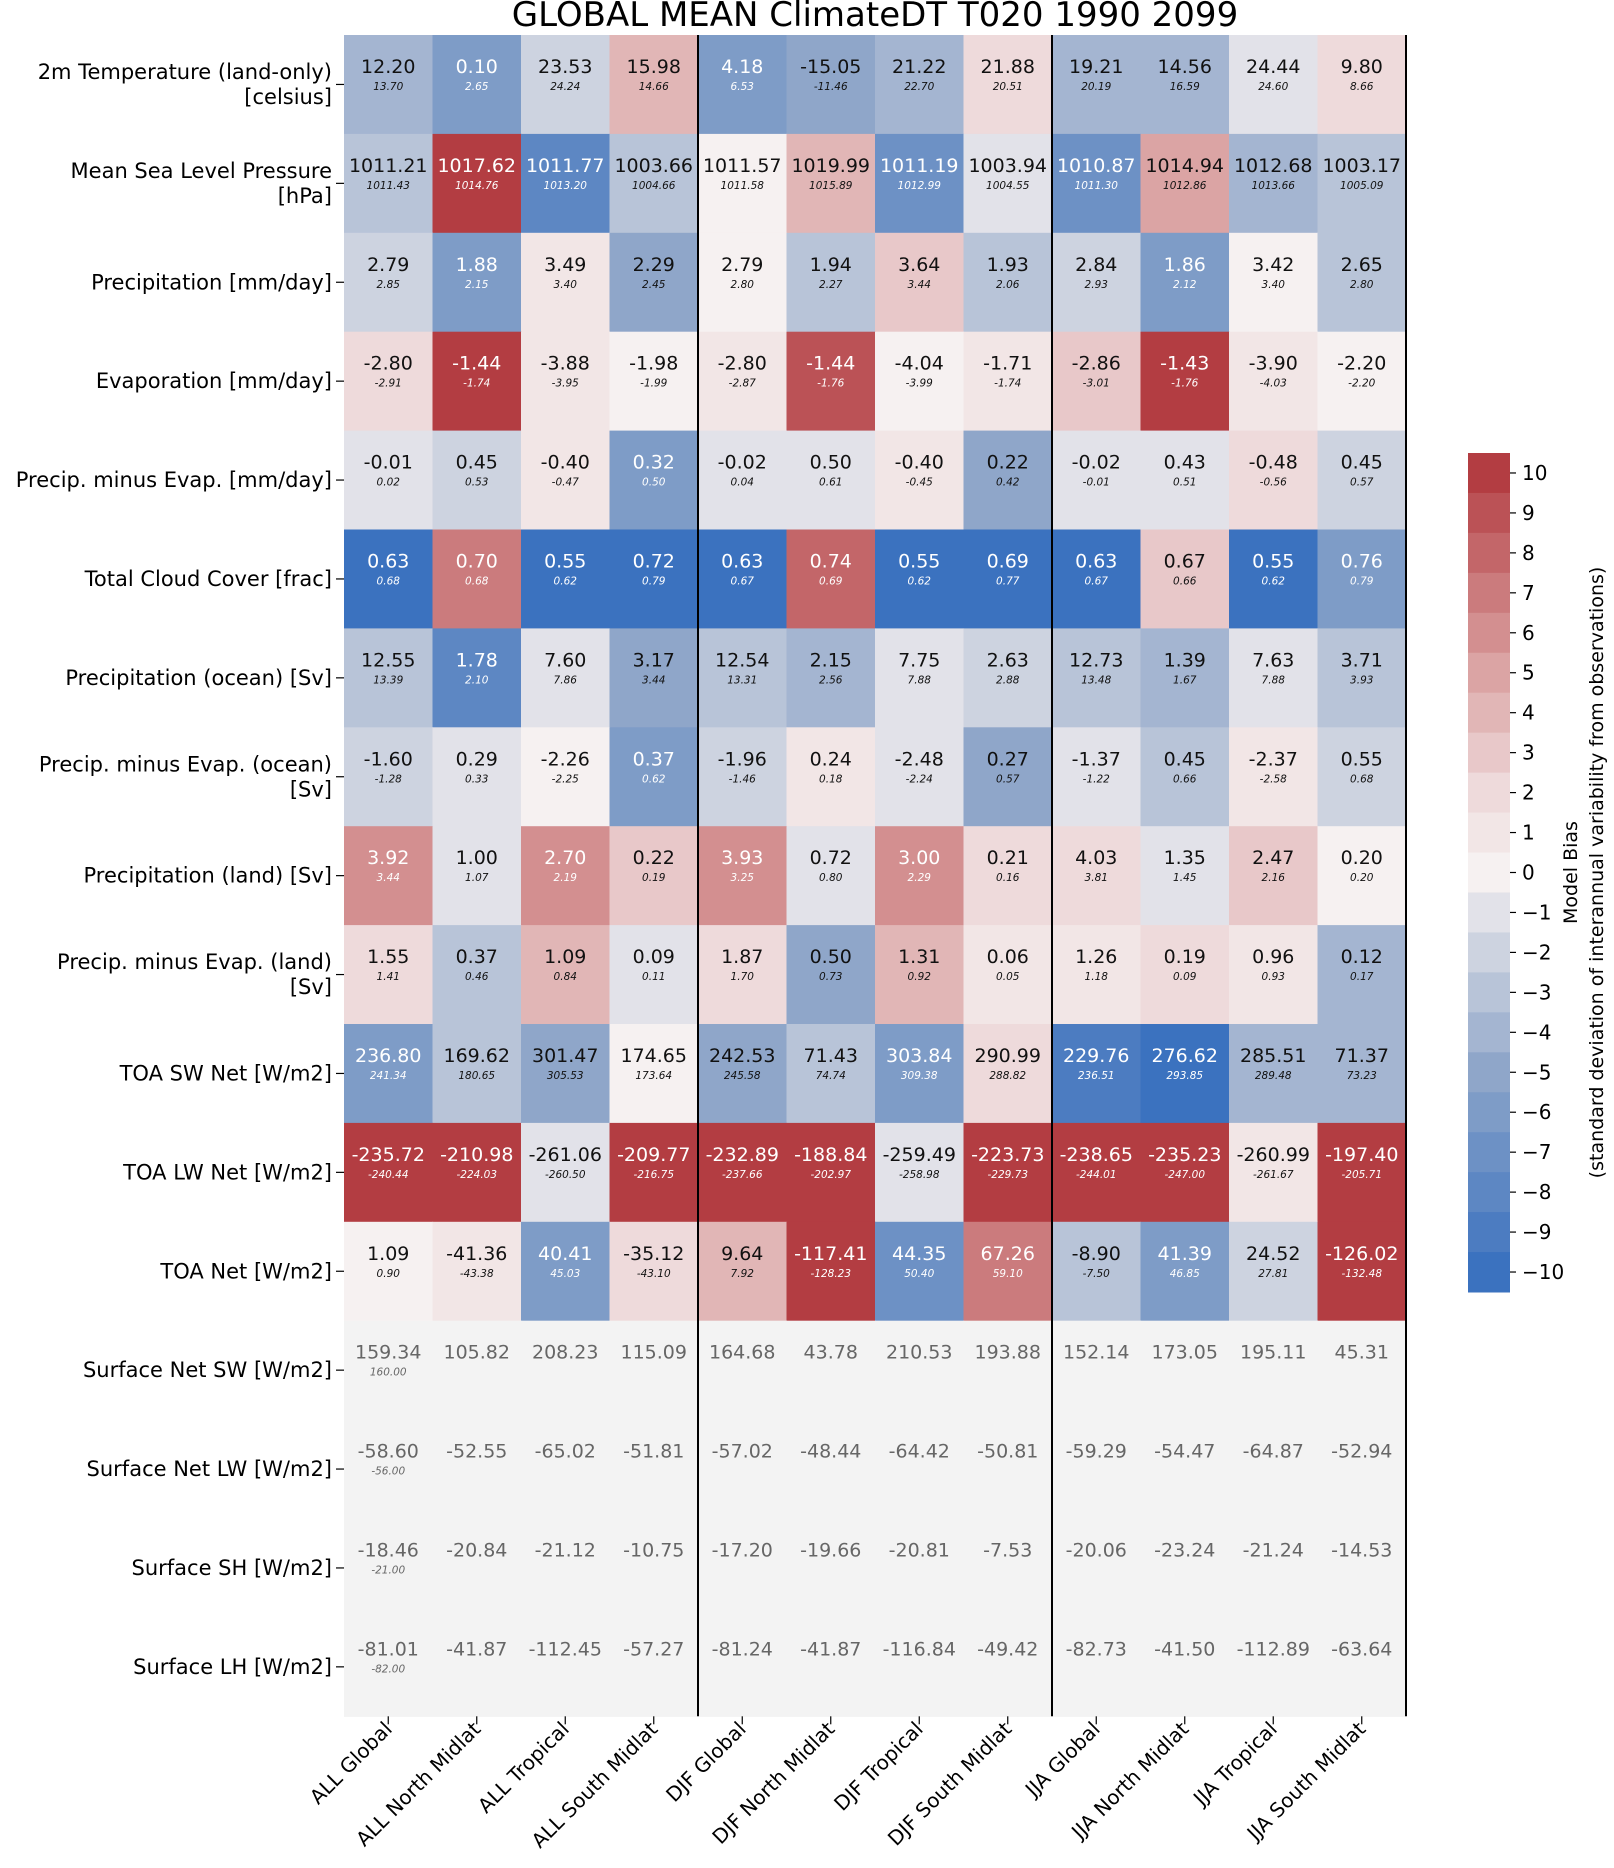 This screenshot has height=1868, width=1614. What do you see at coordinates (1184, 364) in the screenshot?
I see `cell-value: -1.43` at bounding box center [1184, 364].